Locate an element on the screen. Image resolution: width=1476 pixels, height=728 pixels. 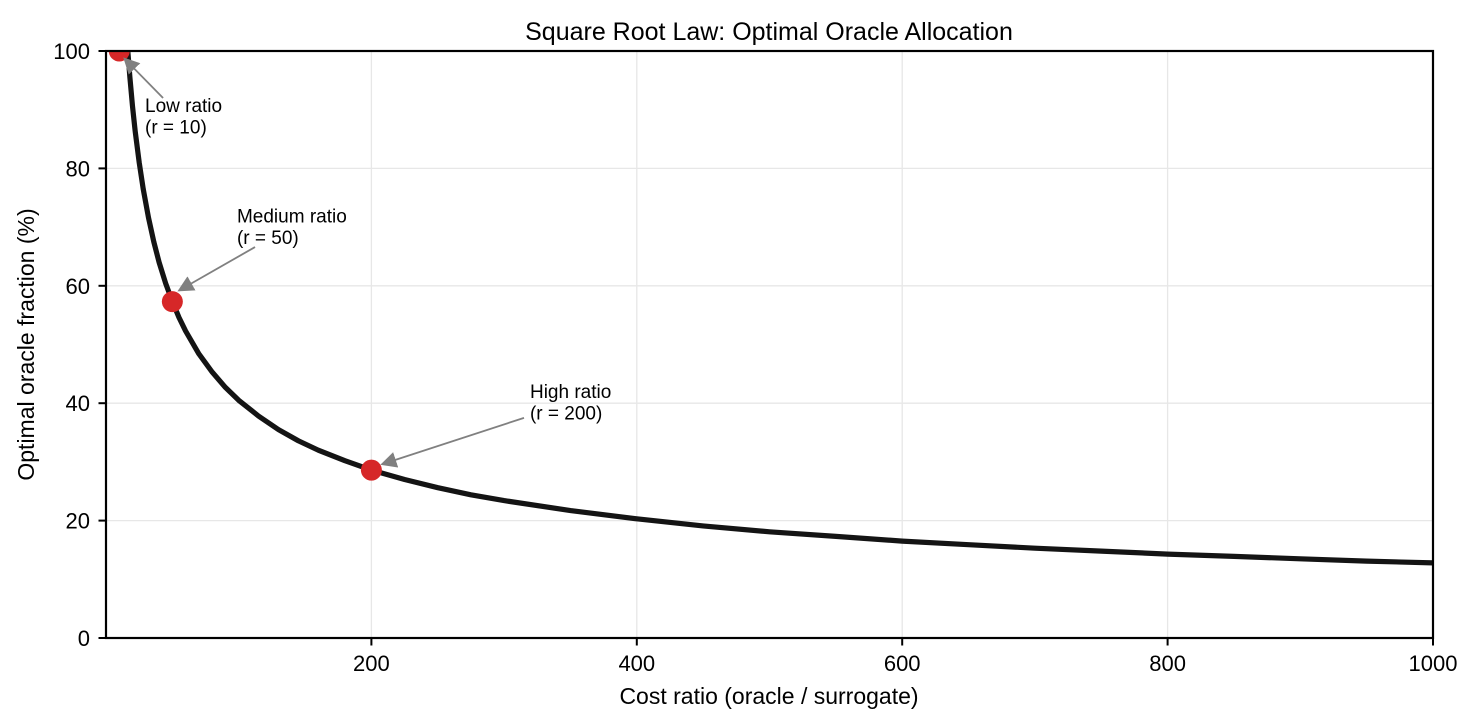
x-axis-label: Cost ratio (oracle / surrogate) is located at coordinates (768, 696).